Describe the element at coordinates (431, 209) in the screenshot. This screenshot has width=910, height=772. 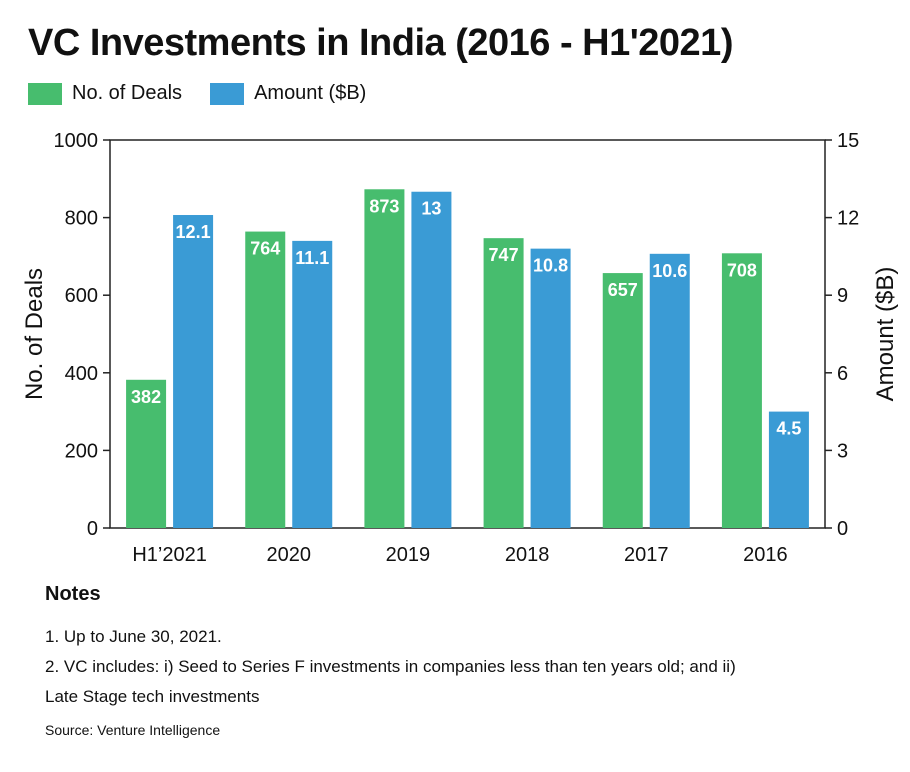
I see `amount-bar-label: 13` at that location.